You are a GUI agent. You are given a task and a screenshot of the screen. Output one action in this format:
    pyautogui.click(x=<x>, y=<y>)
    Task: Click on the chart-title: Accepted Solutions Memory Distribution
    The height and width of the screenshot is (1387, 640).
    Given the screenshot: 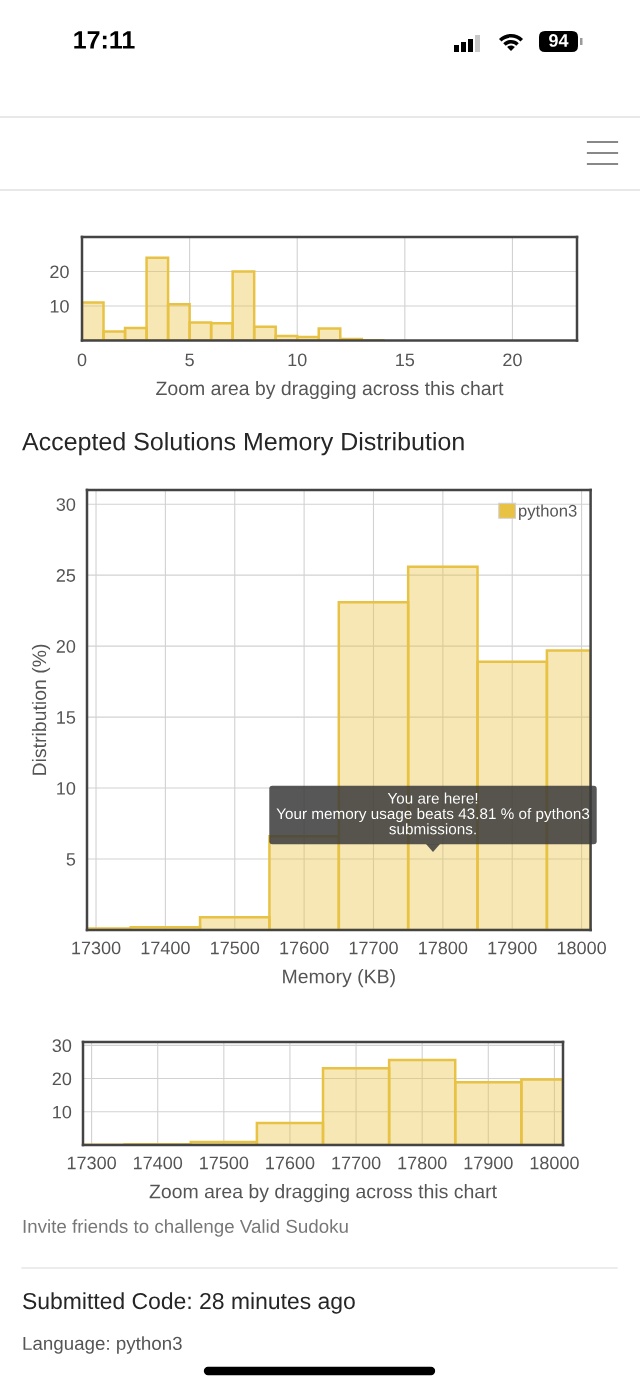 What is the action you would take?
    pyautogui.click(x=243, y=444)
    